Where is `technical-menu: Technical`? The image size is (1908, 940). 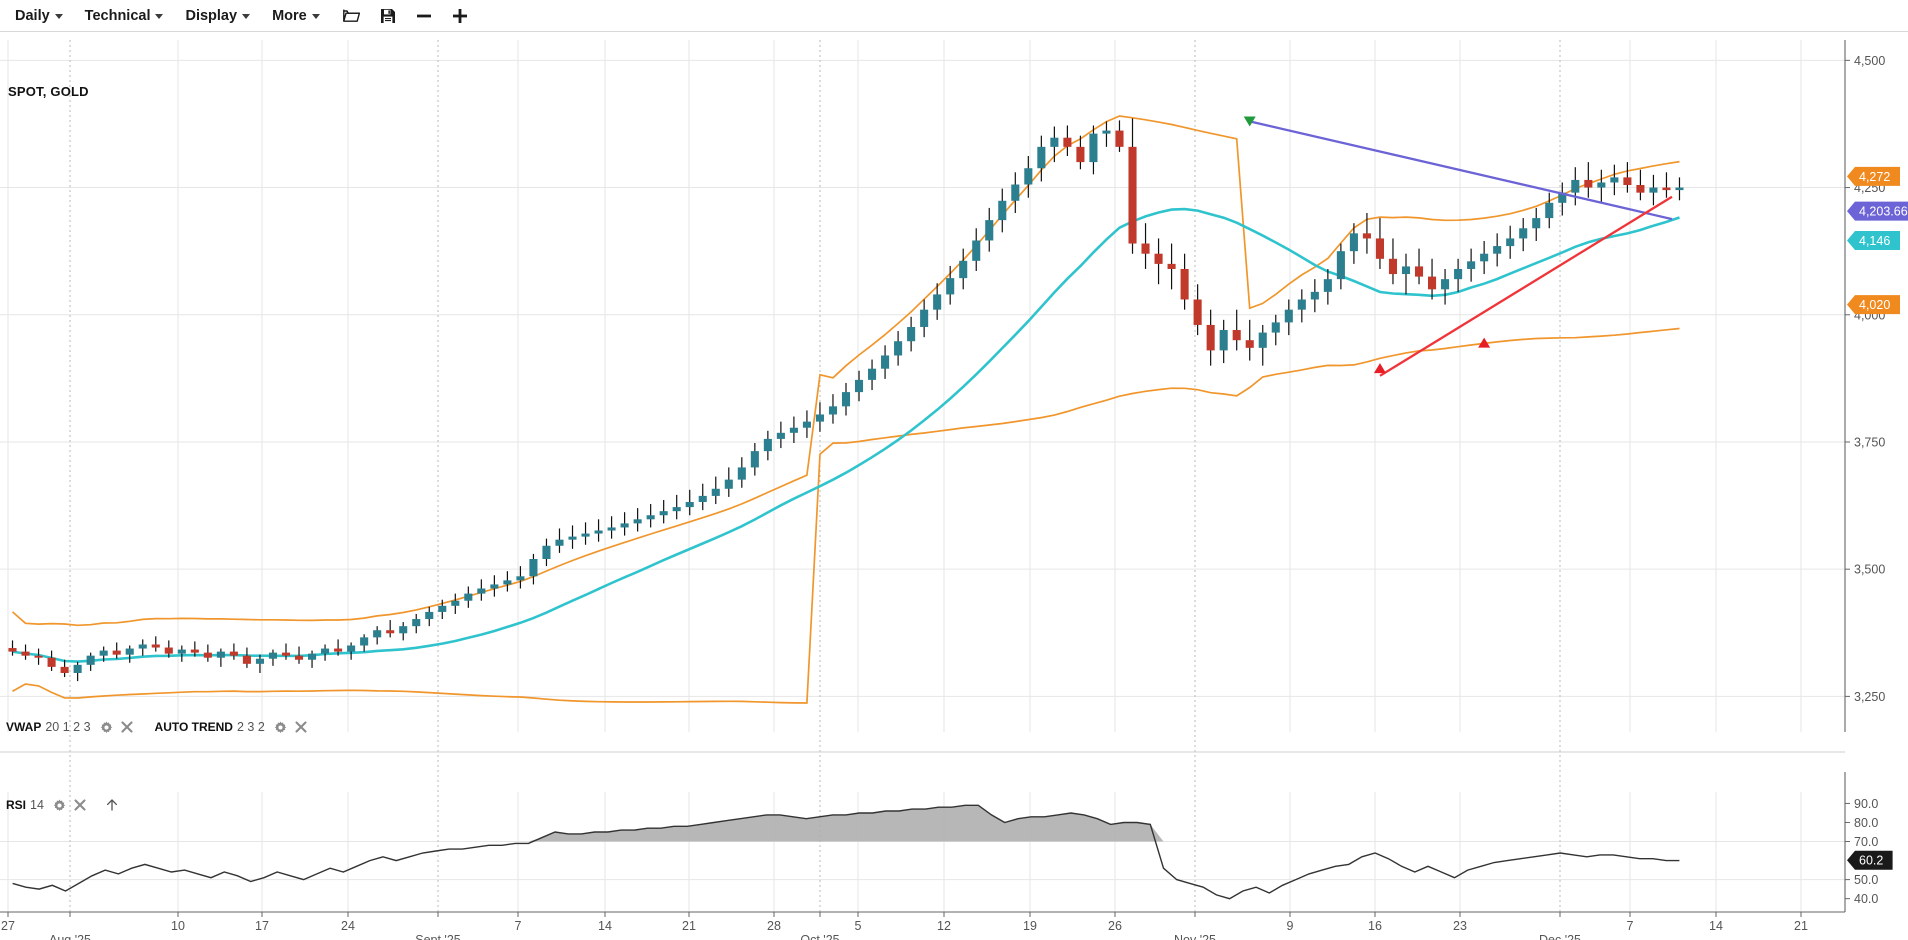 technical-menu: Technical is located at coordinates (124, 16).